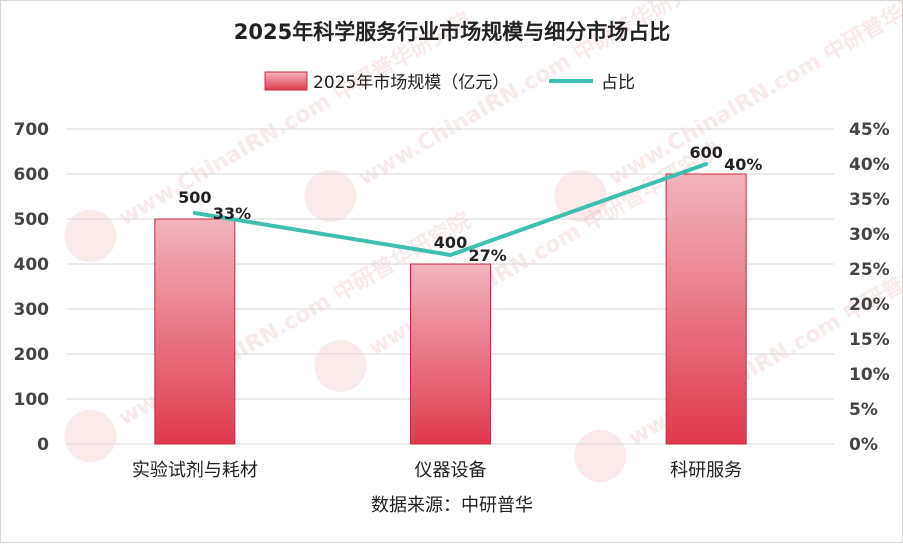 The width and height of the screenshot is (903, 544). I want to click on y-right-tick-7: 35%, so click(869, 200).